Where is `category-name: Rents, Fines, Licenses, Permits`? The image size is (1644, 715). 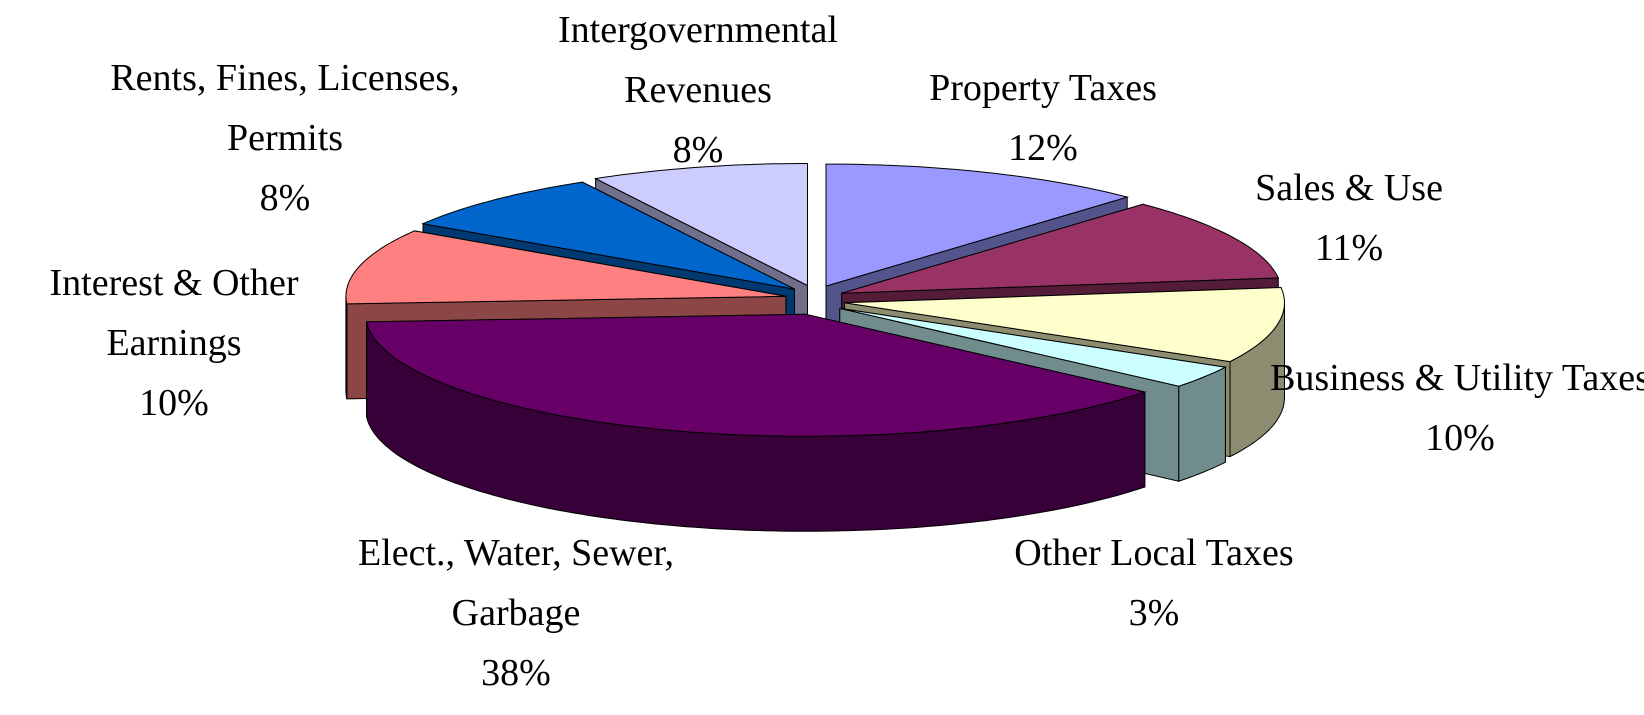
category-name: Rents, Fines, Licenses, Permits is located at coordinates (285, 108).